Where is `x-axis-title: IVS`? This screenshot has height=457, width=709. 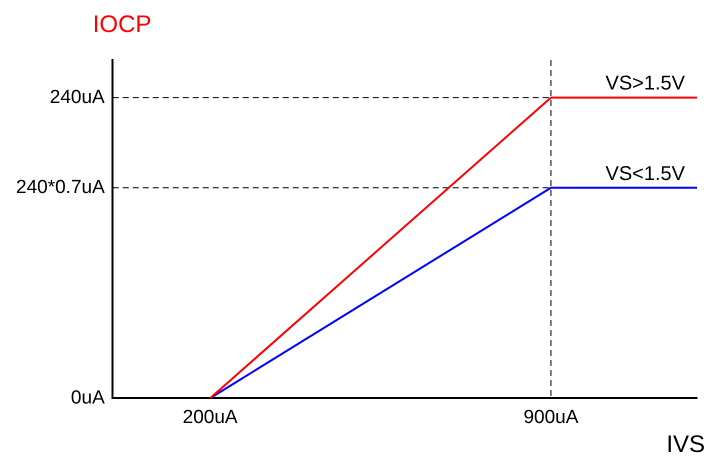
x-axis-title: IVS is located at coordinates (685, 444).